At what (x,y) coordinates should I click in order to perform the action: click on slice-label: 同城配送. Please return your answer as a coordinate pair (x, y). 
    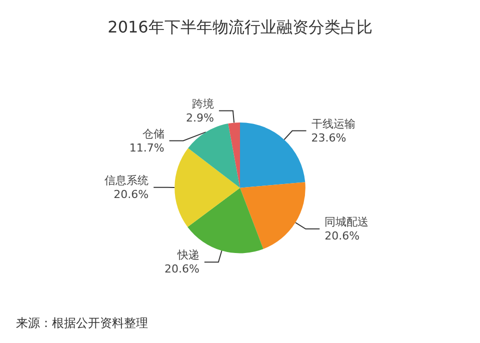
    Looking at the image, I should click on (346, 221).